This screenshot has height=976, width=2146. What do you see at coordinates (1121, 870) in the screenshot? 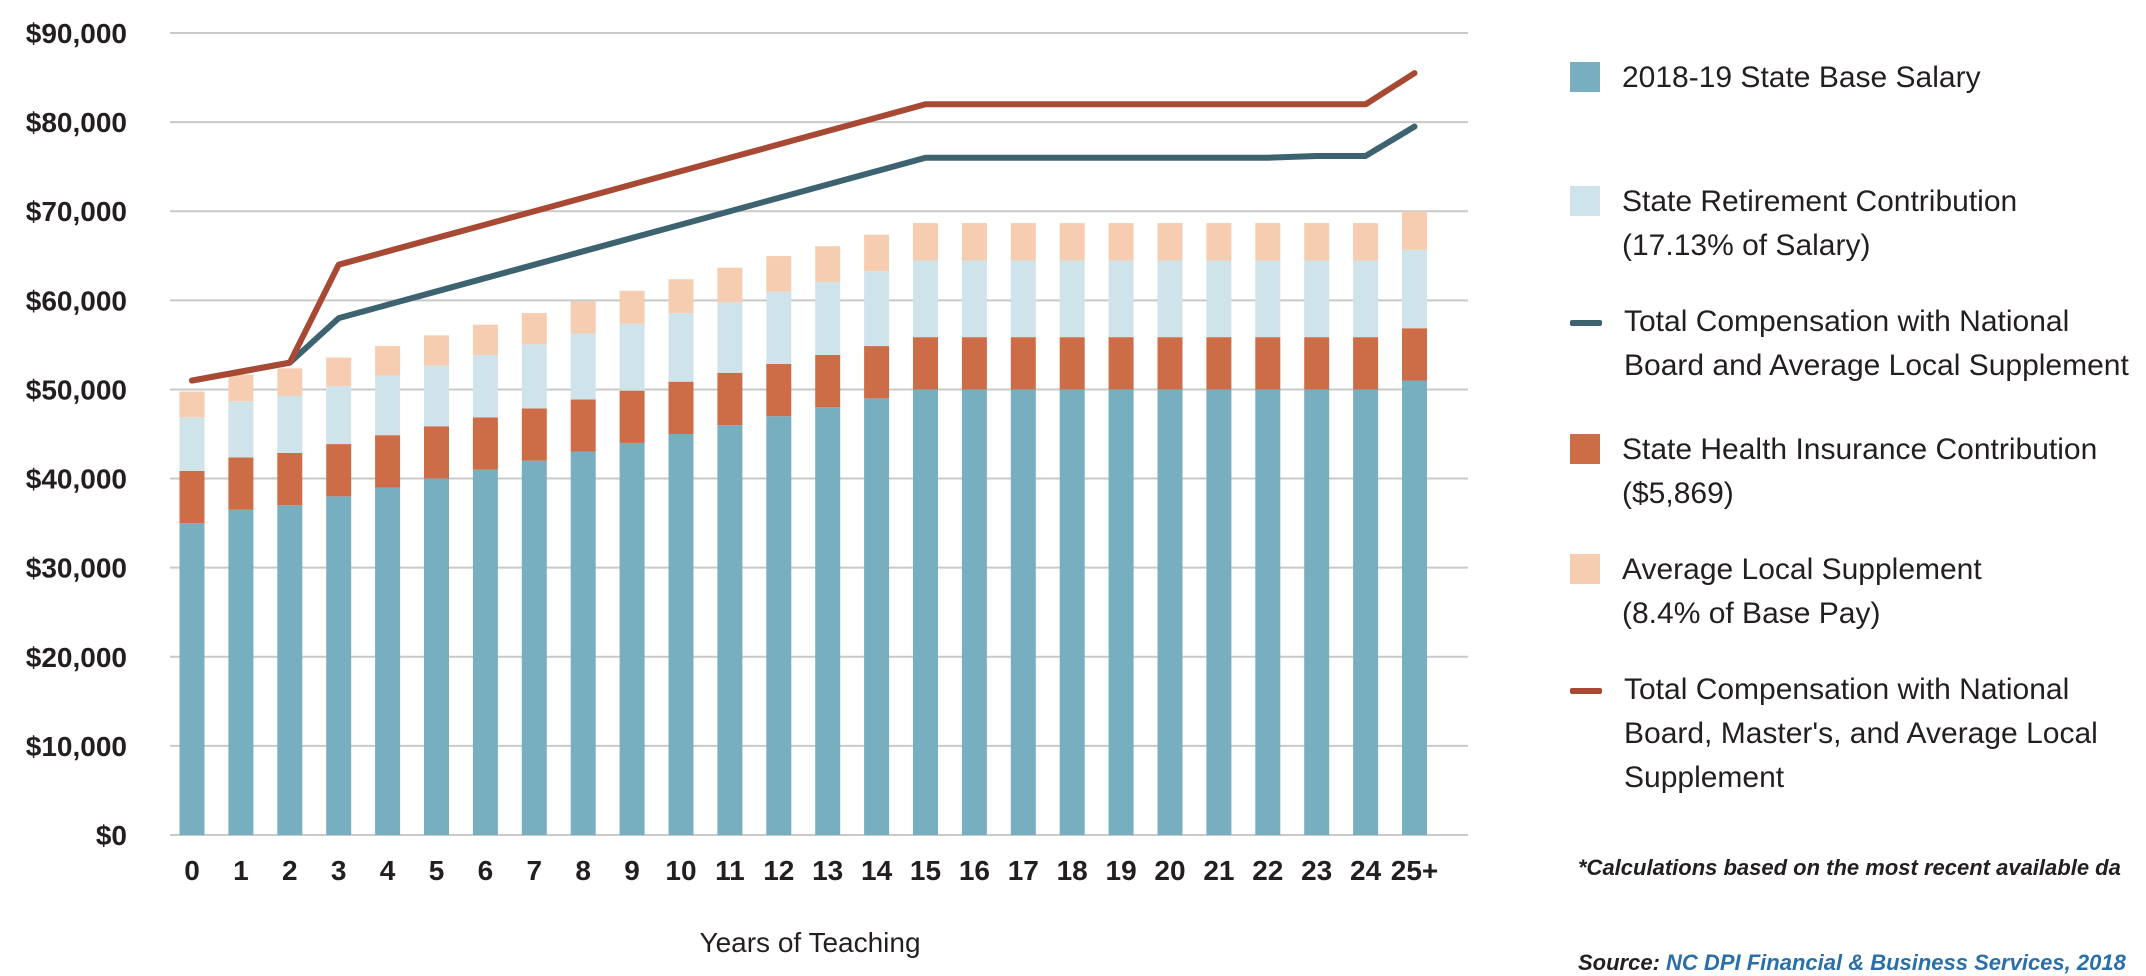
I see `x-tick-label: 19` at bounding box center [1121, 870].